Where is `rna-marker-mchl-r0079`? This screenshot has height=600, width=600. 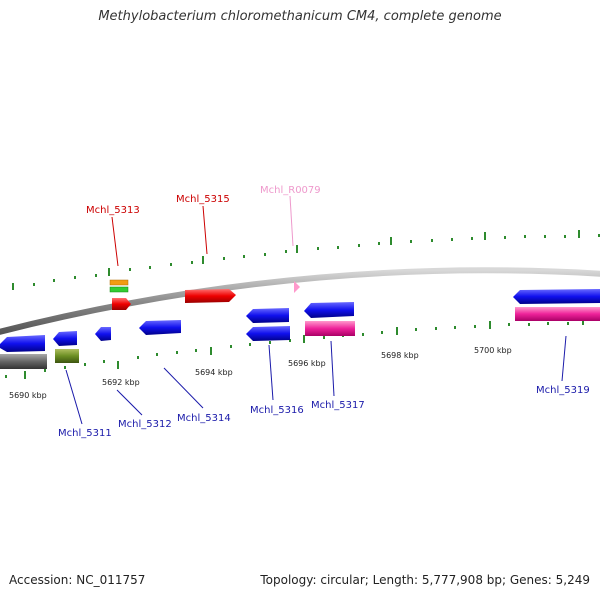
rna-marker-mchl-r0079 is located at coordinates (297, 287).